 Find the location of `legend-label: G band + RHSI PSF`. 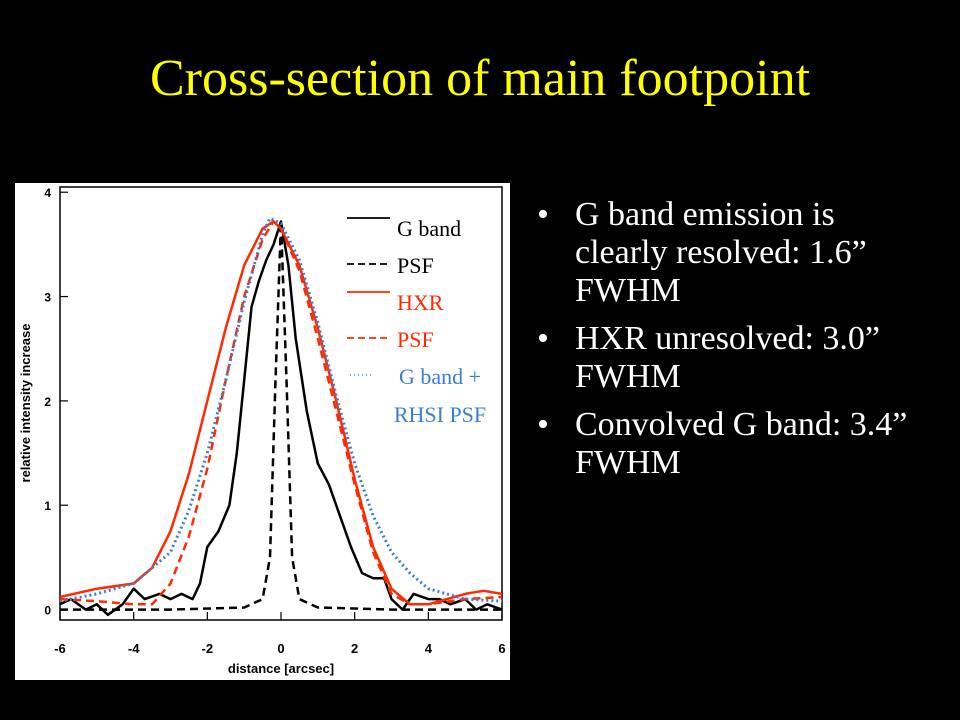

legend-label: G band + RHSI PSF is located at coordinates (440, 395).